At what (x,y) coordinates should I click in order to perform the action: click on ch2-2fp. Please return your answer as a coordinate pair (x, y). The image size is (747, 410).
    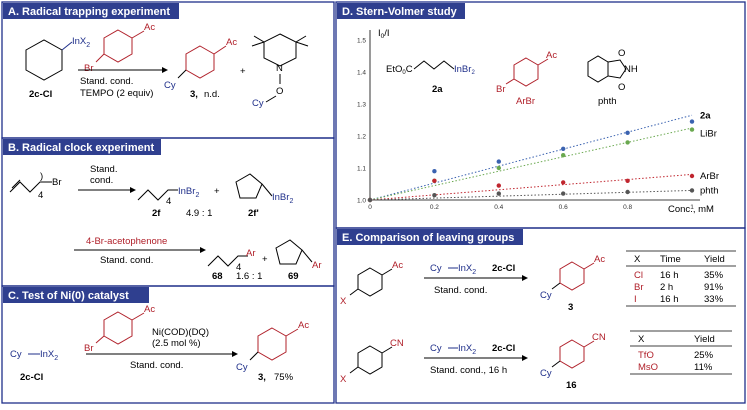
    Looking at the image, I should click on (267, 190).